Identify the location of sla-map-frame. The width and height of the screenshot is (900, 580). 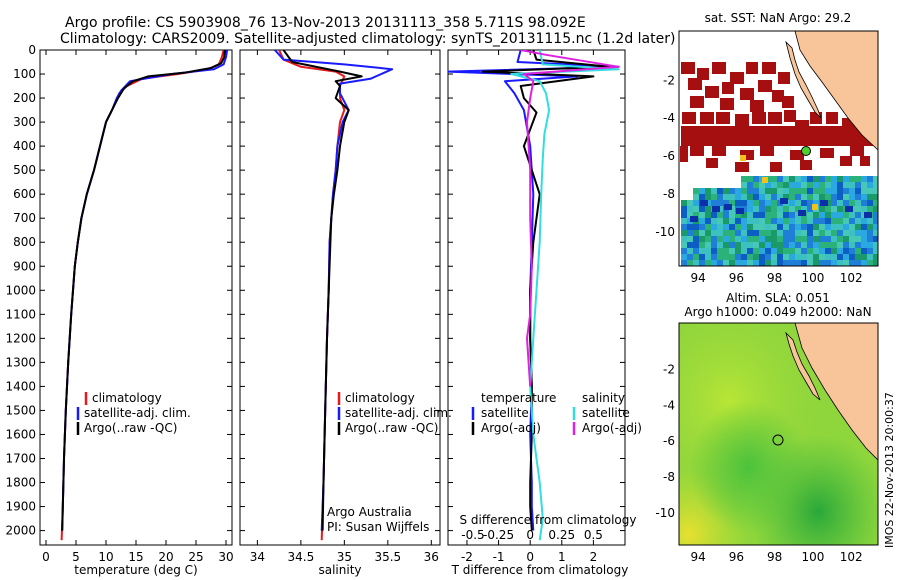
(778, 434).